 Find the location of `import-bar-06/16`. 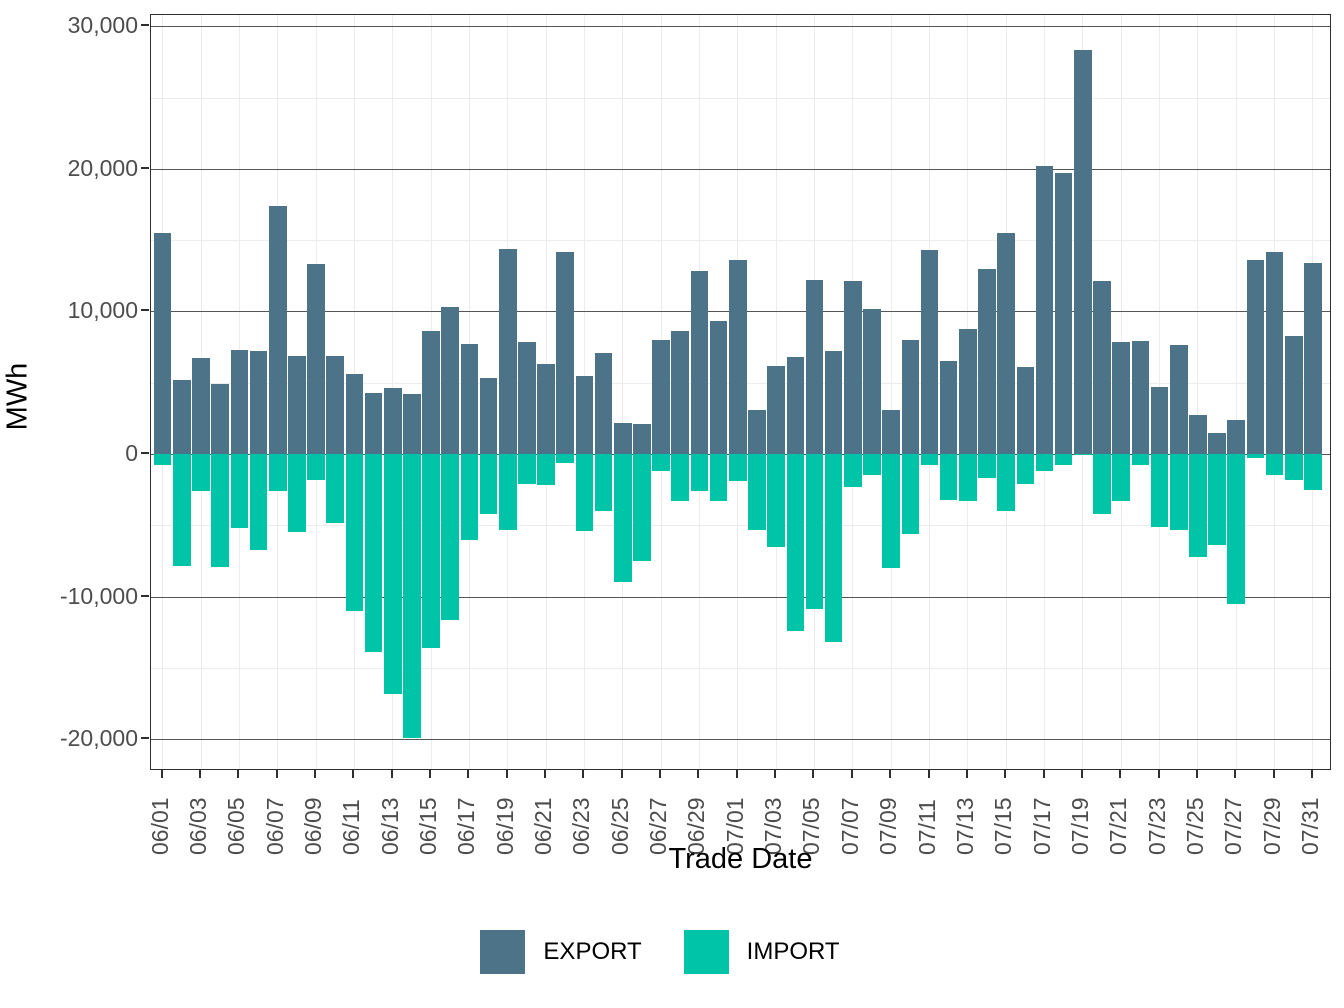

import-bar-06/16 is located at coordinates (450, 537).